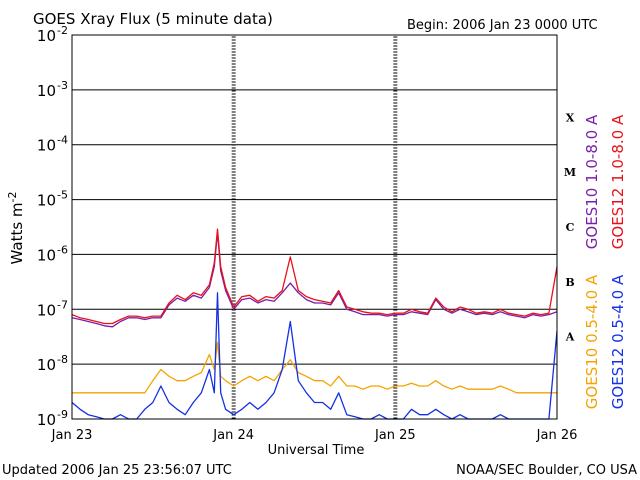  I want to click on y-tick-label: 10 -7, so click(52, 308).